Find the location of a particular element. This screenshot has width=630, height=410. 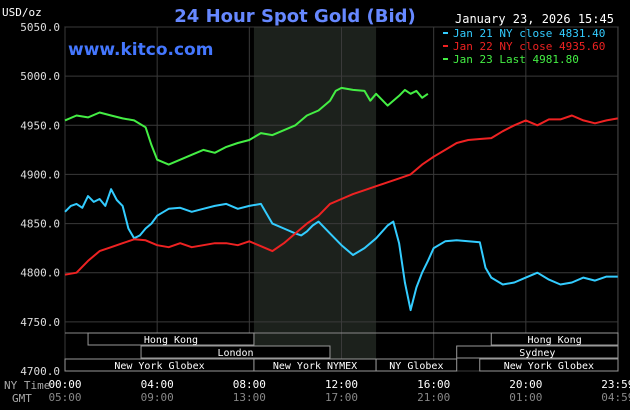

x-tick-gmt: 13:00 is located at coordinates (249, 397).